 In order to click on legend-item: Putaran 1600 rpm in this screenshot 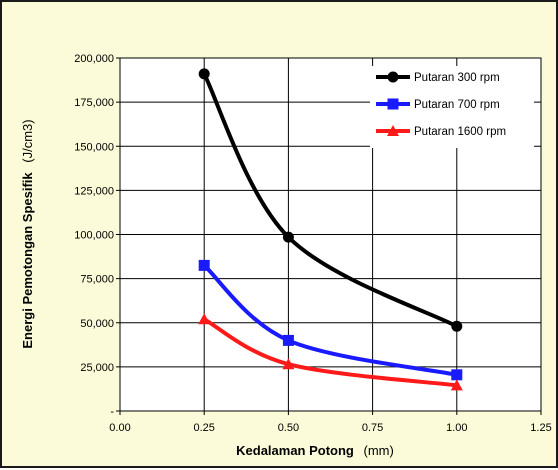, I will do `click(441, 131)`.